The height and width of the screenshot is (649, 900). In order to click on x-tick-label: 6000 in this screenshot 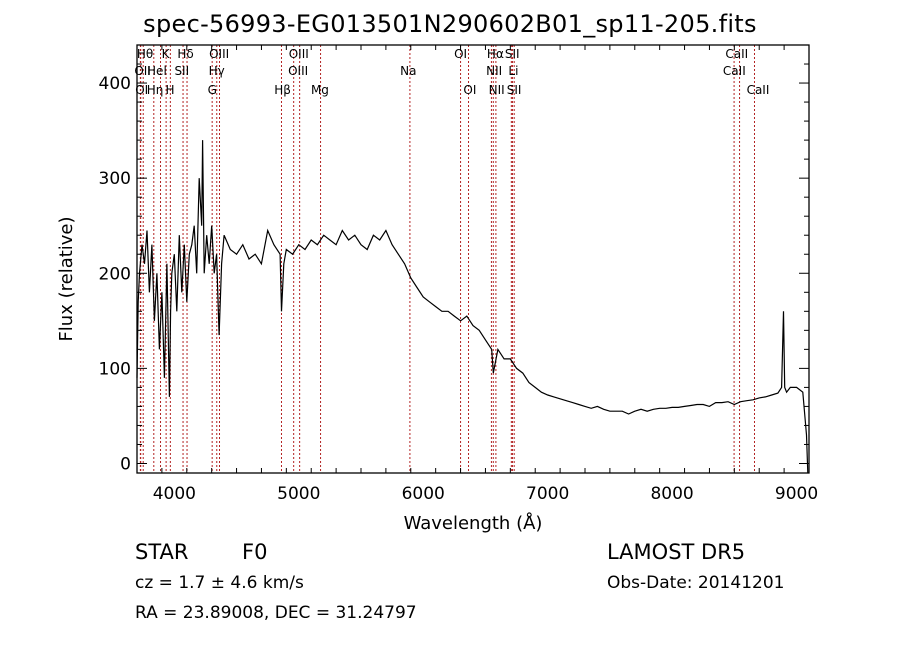, I will do `click(423, 494)`.